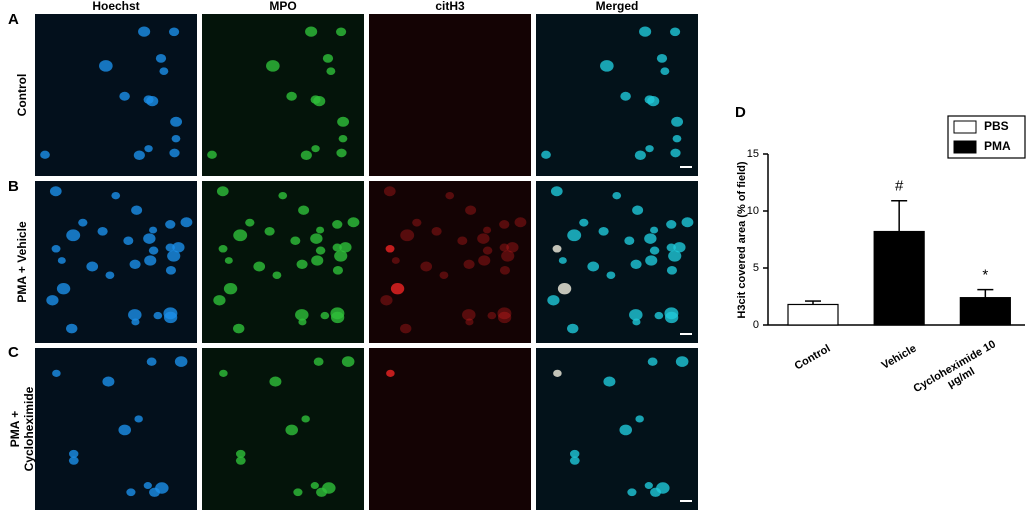  Describe the element at coordinates (985, 275) in the screenshot. I see `significance-mark: *` at that location.